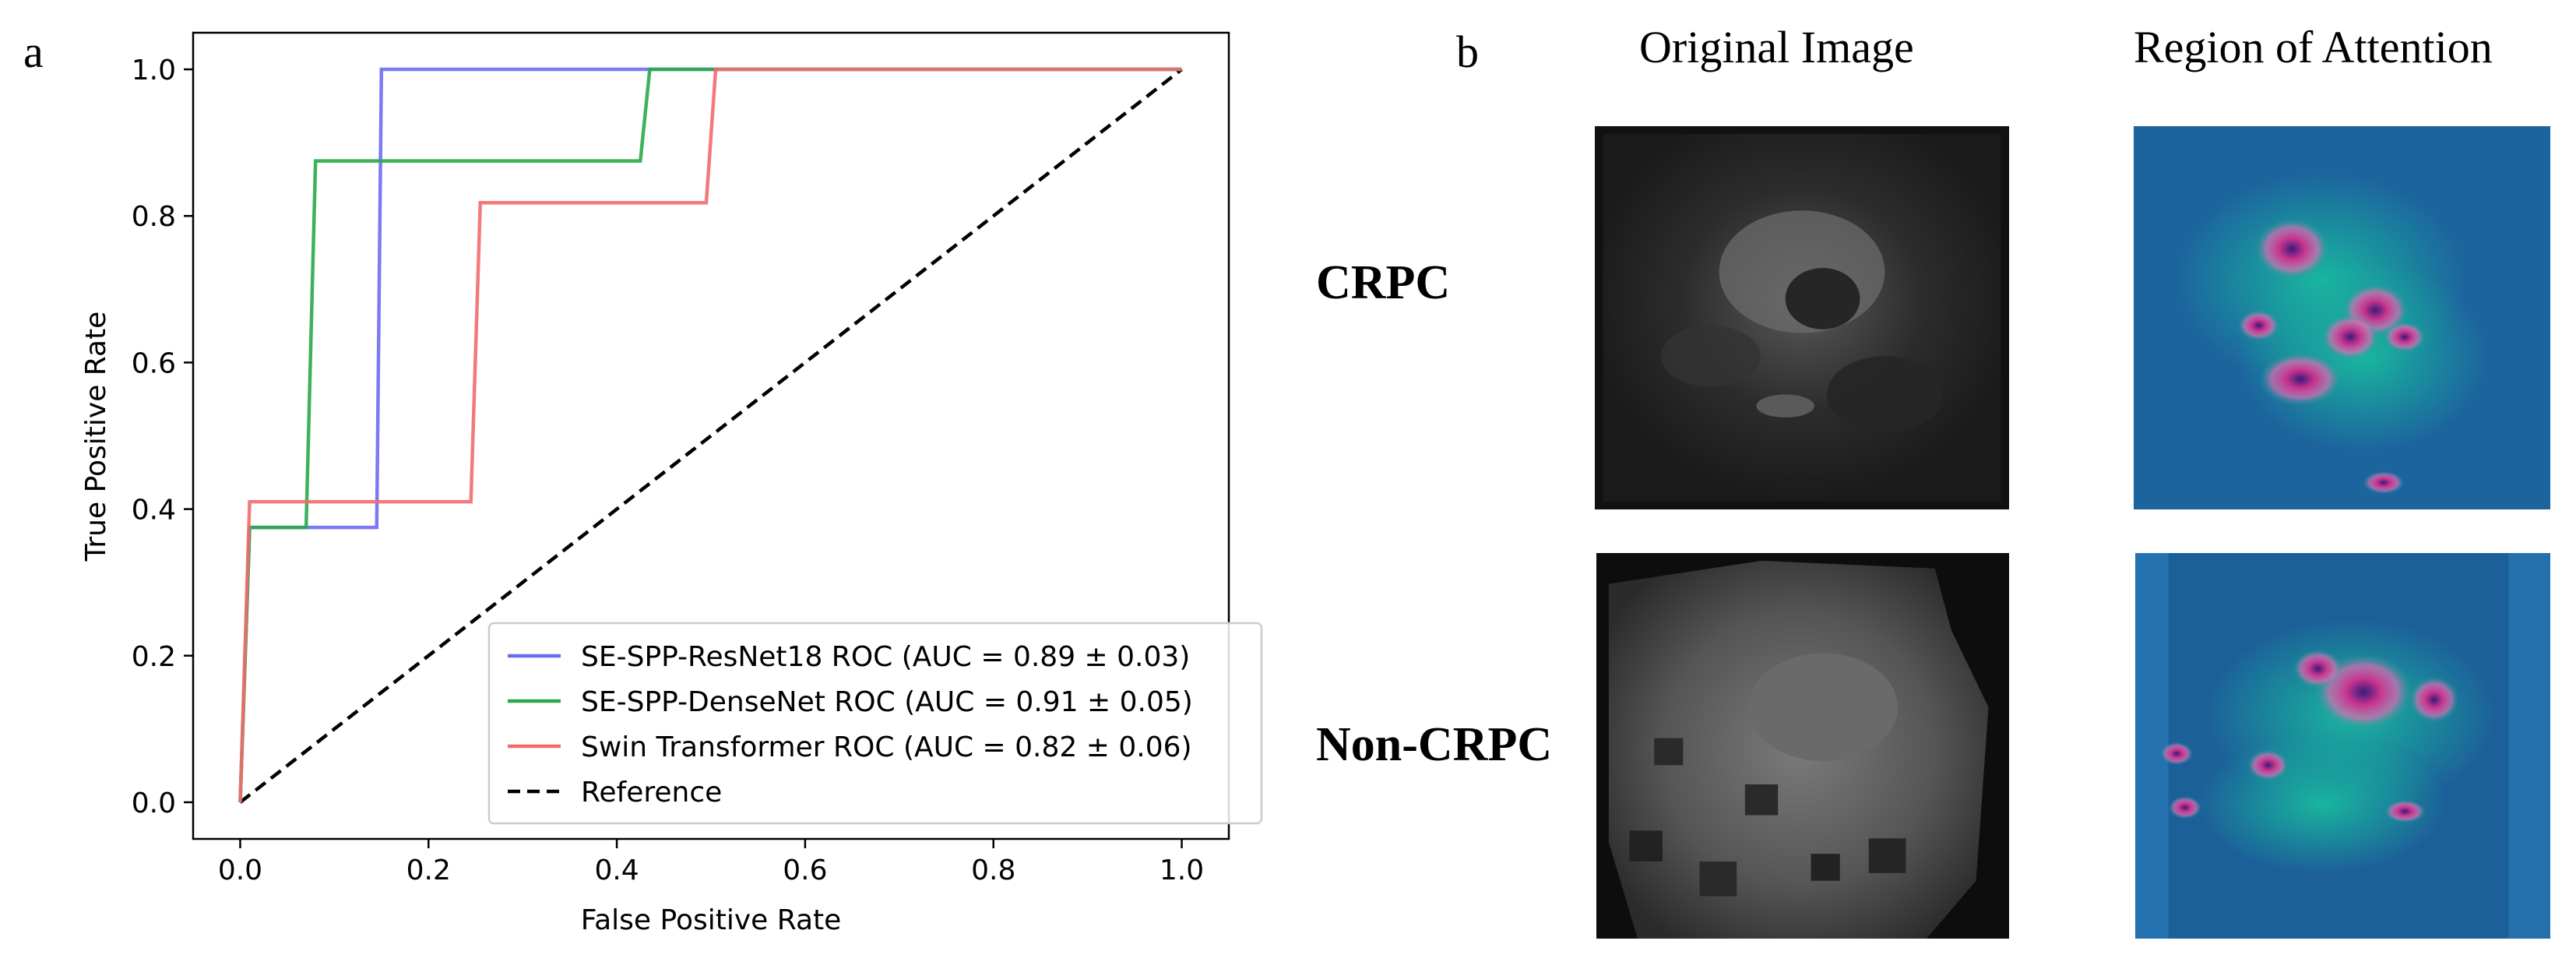 The height and width of the screenshot is (969, 2576). What do you see at coordinates (96, 437) in the screenshot?
I see `y-axis-label: True Positive Rate` at bounding box center [96, 437].